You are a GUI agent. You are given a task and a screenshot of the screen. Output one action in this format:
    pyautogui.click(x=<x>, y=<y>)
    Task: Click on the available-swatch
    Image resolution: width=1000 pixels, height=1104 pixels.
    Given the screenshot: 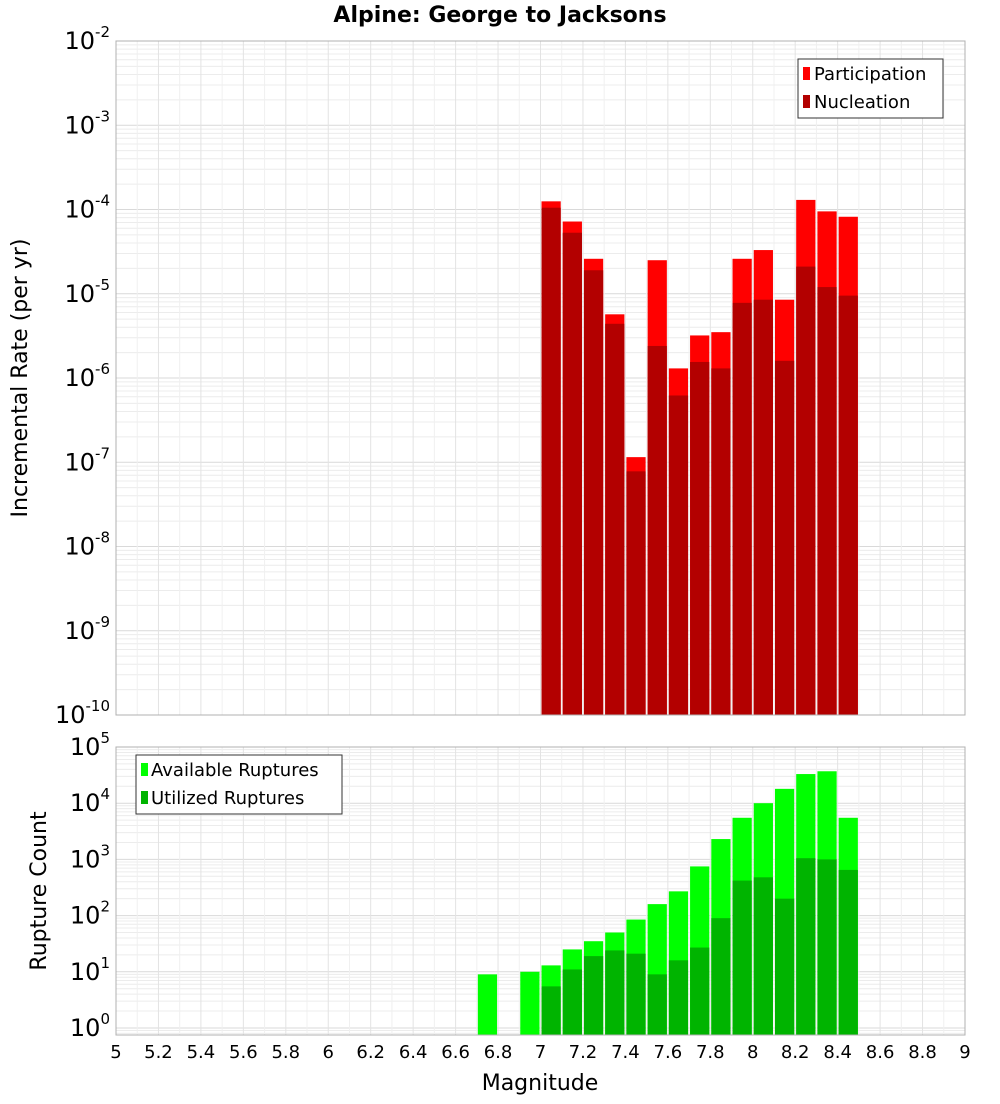 What is the action you would take?
    pyautogui.click(x=144, y=769)
    